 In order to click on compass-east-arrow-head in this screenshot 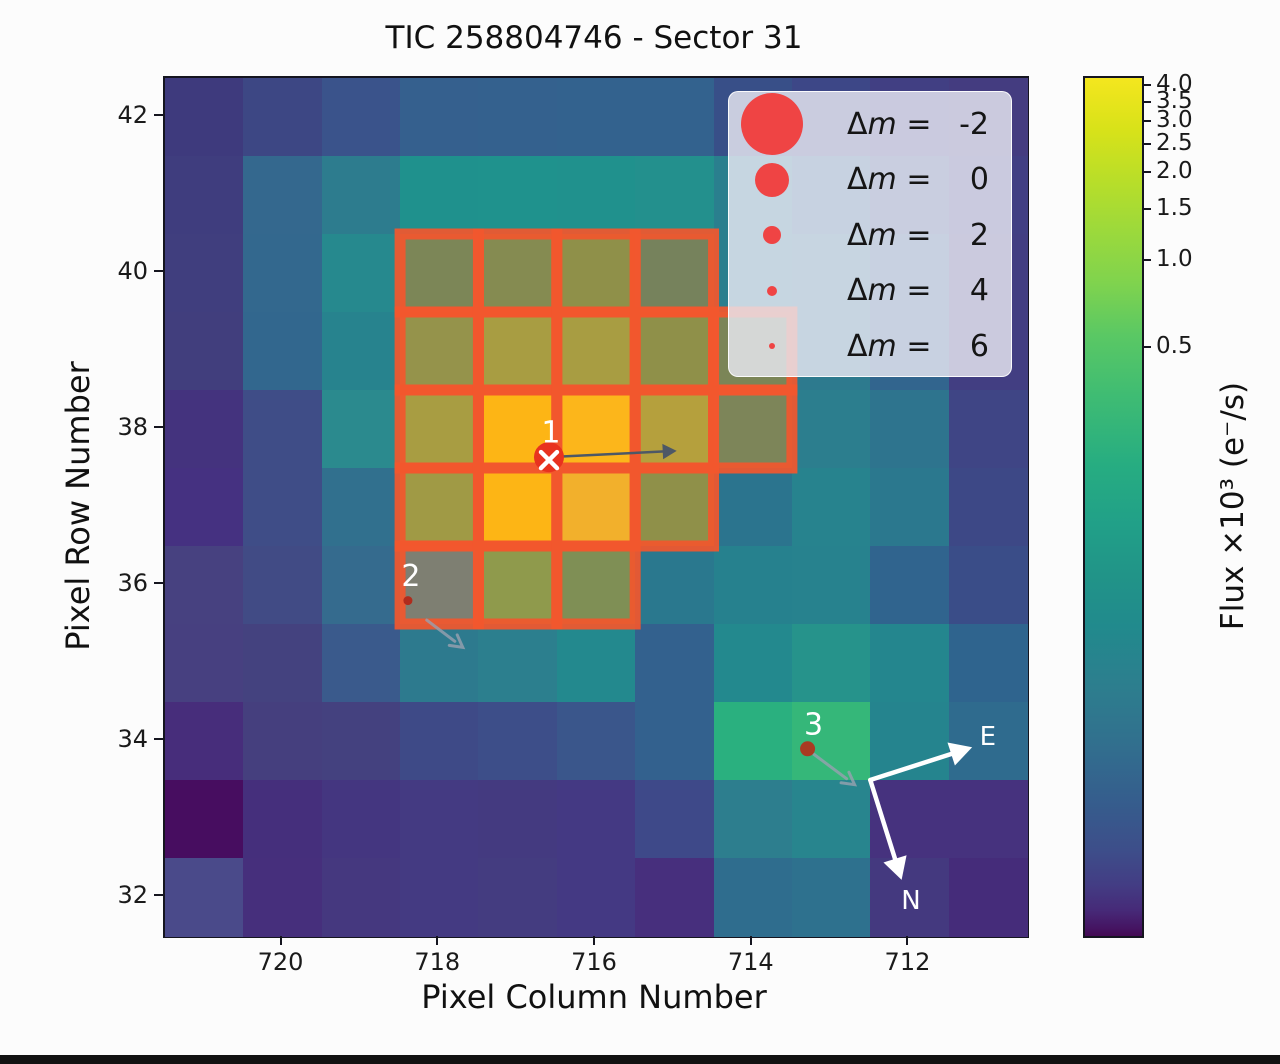, I will do `click(960, 754)`.